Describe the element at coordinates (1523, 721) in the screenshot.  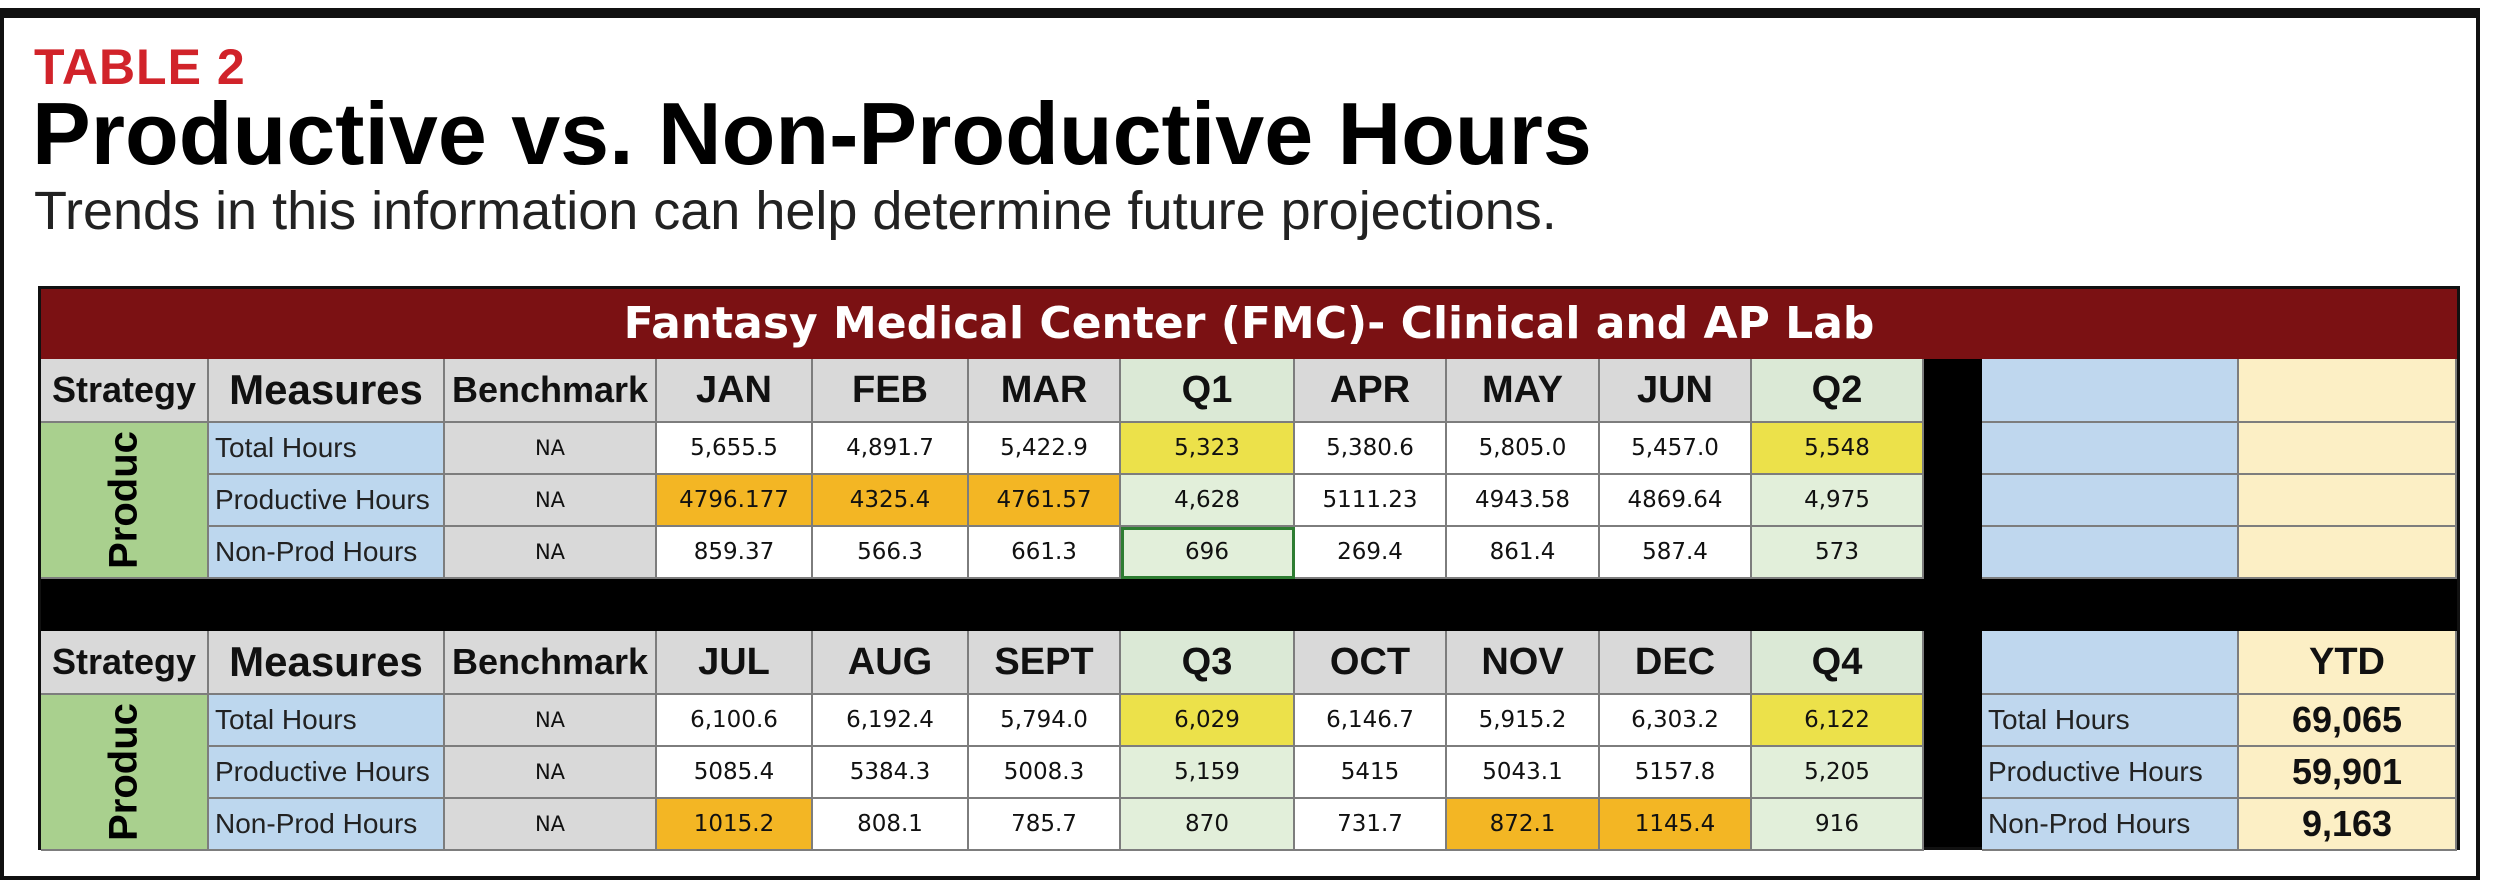
I see `data-cell: 5,915.2` at that location.